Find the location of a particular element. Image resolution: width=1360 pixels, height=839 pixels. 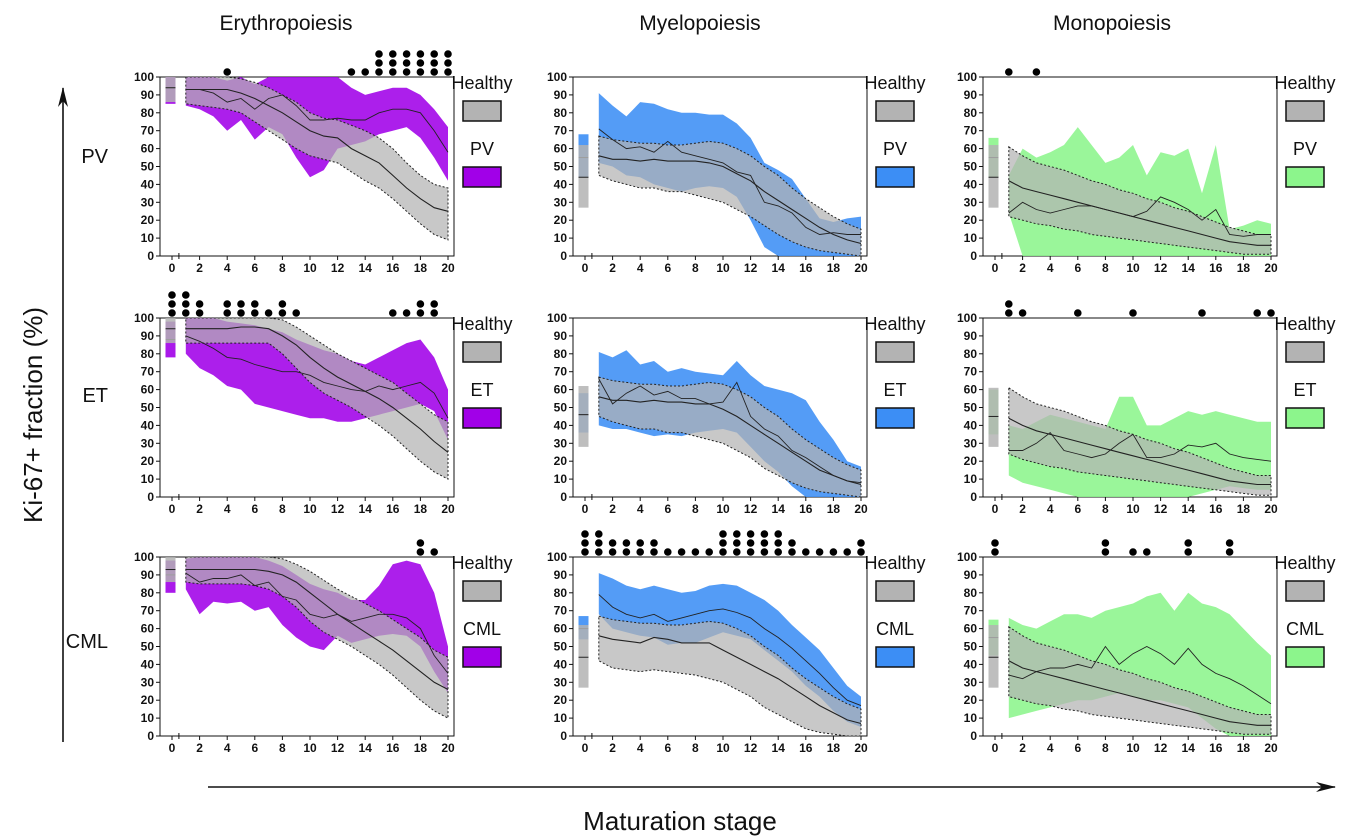

row-label-et: ET is located at coordinates (95, 396).